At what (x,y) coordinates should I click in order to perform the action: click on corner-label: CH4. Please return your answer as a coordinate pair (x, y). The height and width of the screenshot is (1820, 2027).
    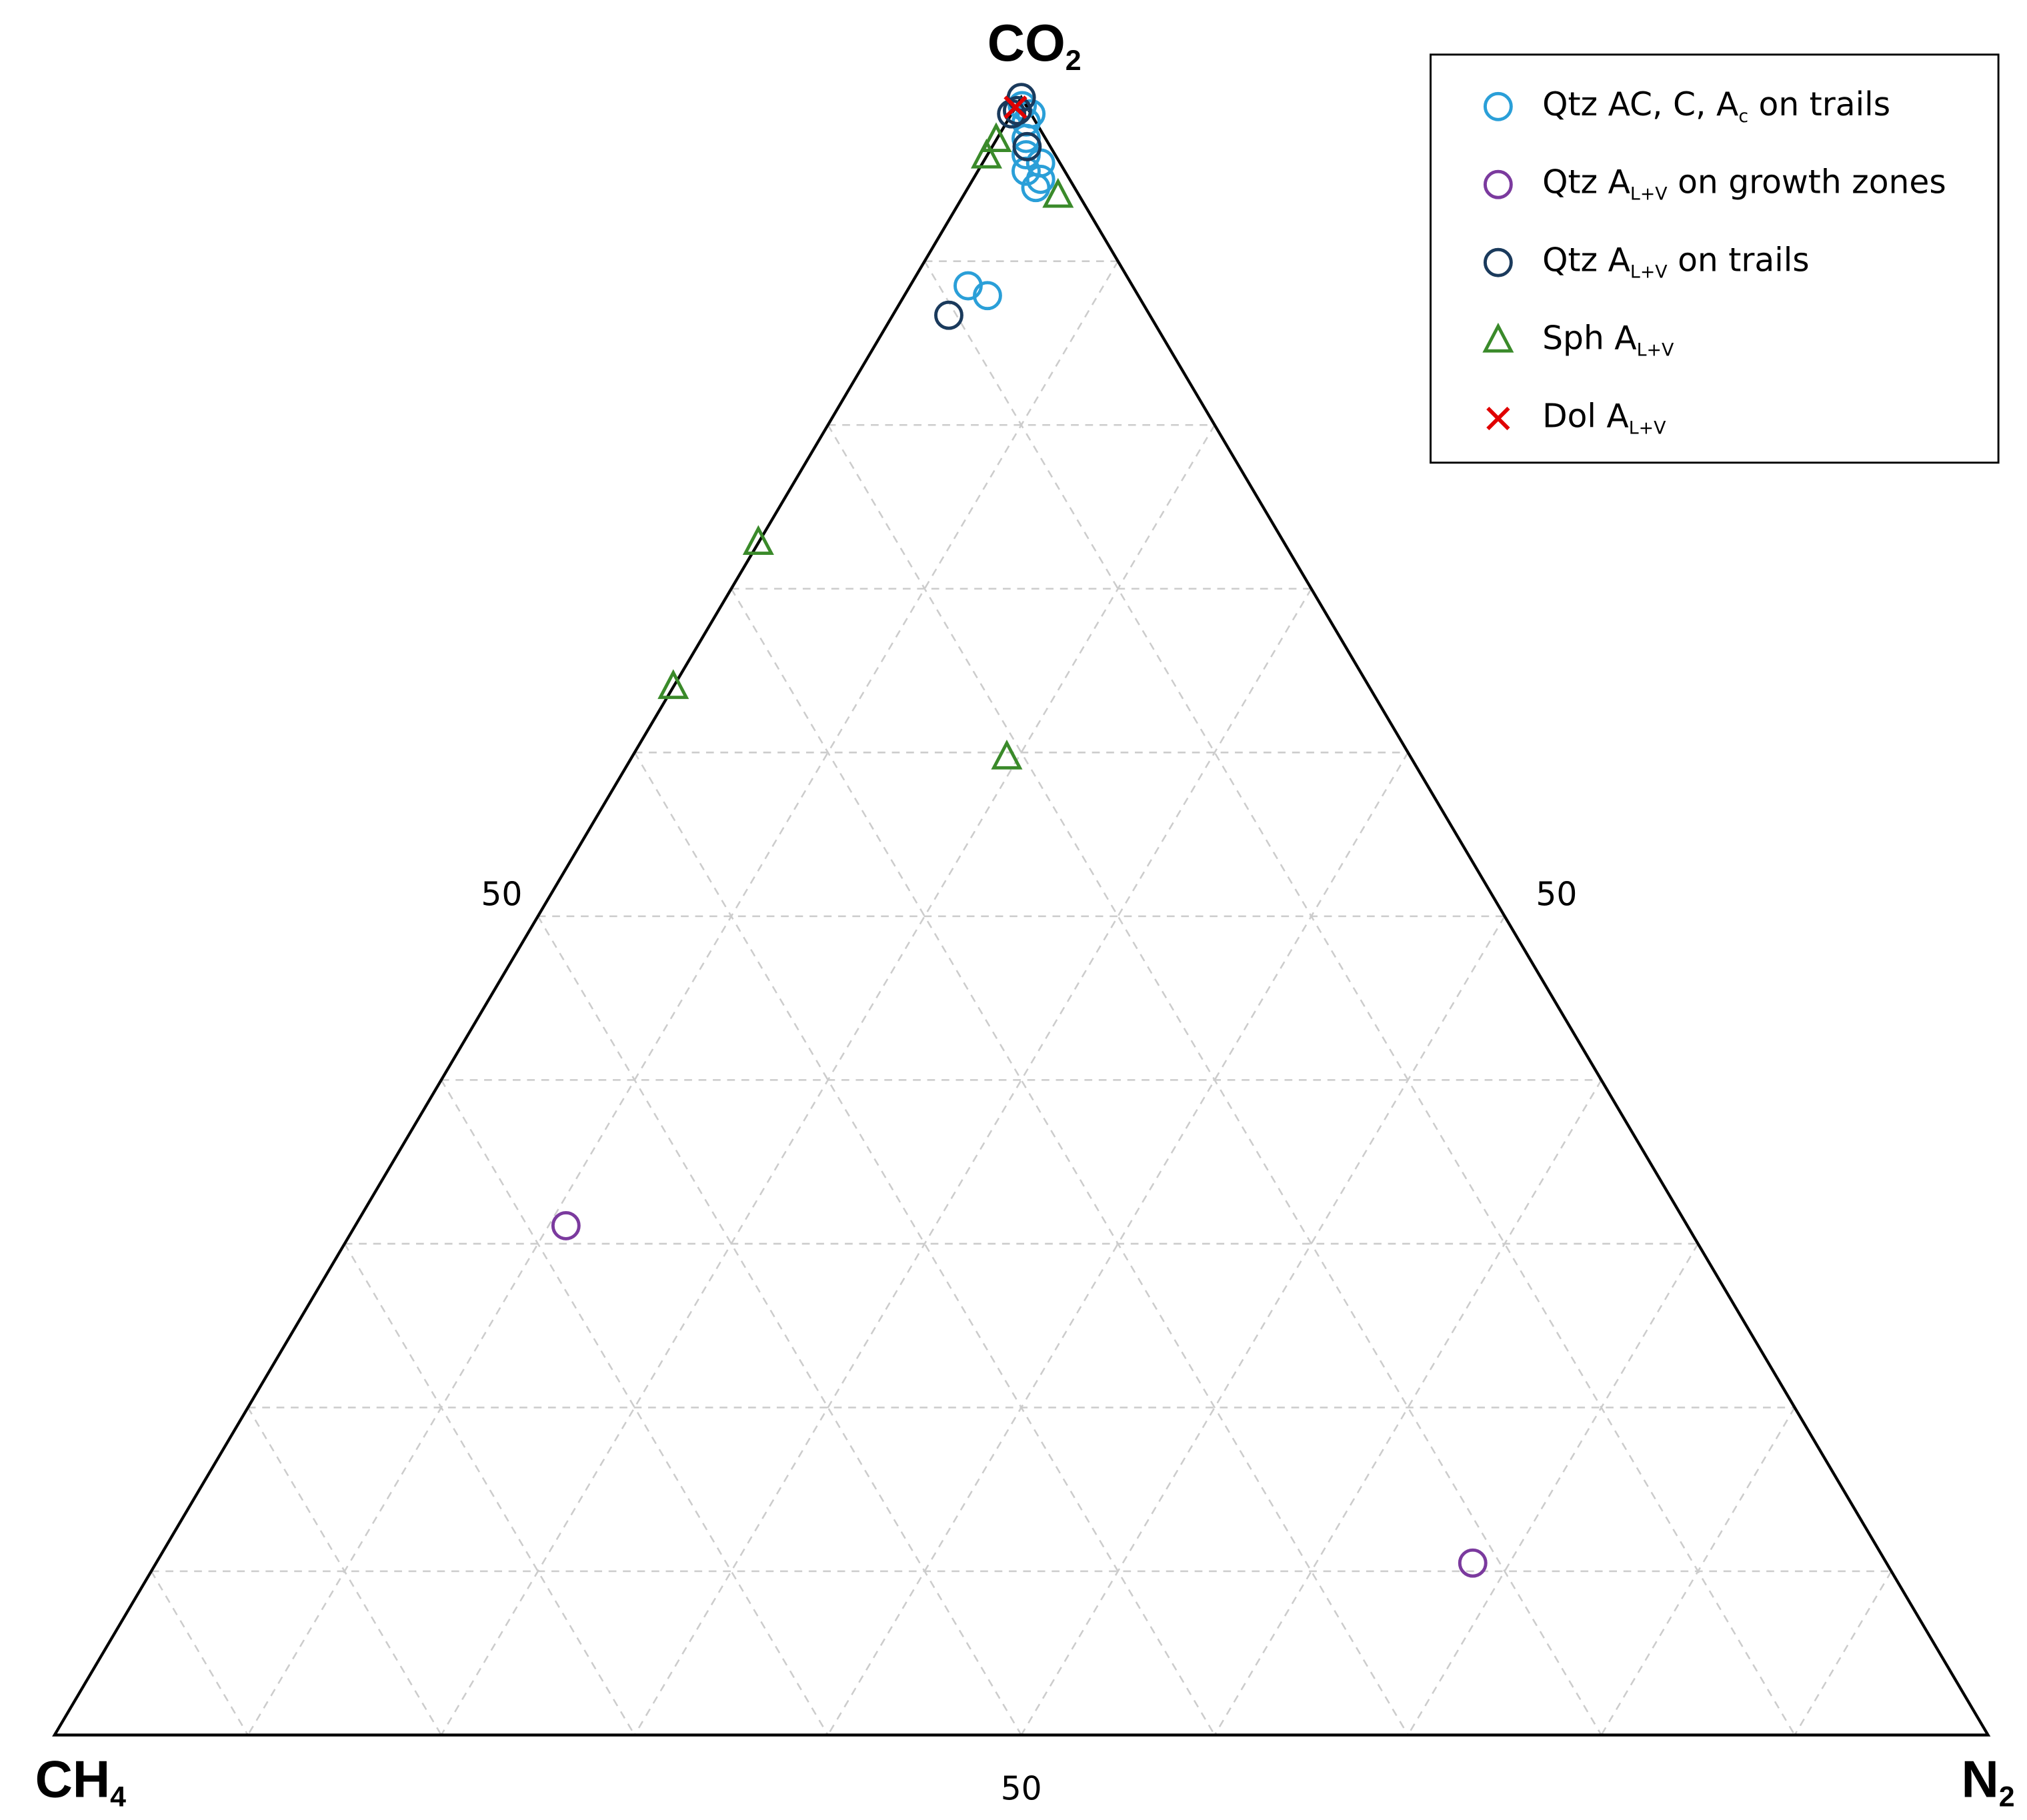
    Looking at the image, I should click on (81, 1781).